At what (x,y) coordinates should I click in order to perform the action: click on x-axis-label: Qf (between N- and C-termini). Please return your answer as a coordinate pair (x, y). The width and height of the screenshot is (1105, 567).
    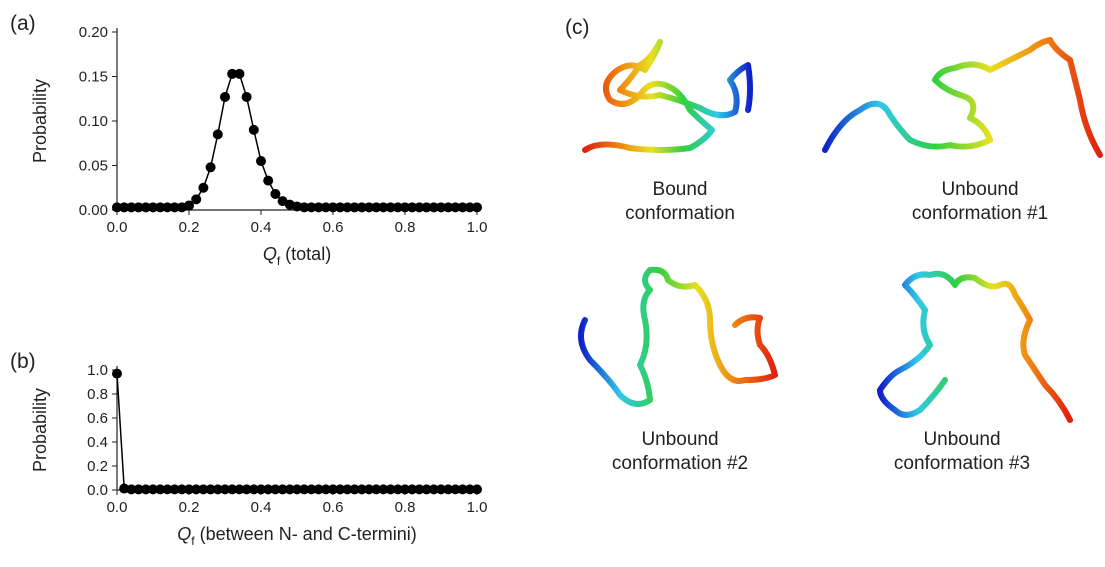
    Looking at the image, I should click on (296, 536).